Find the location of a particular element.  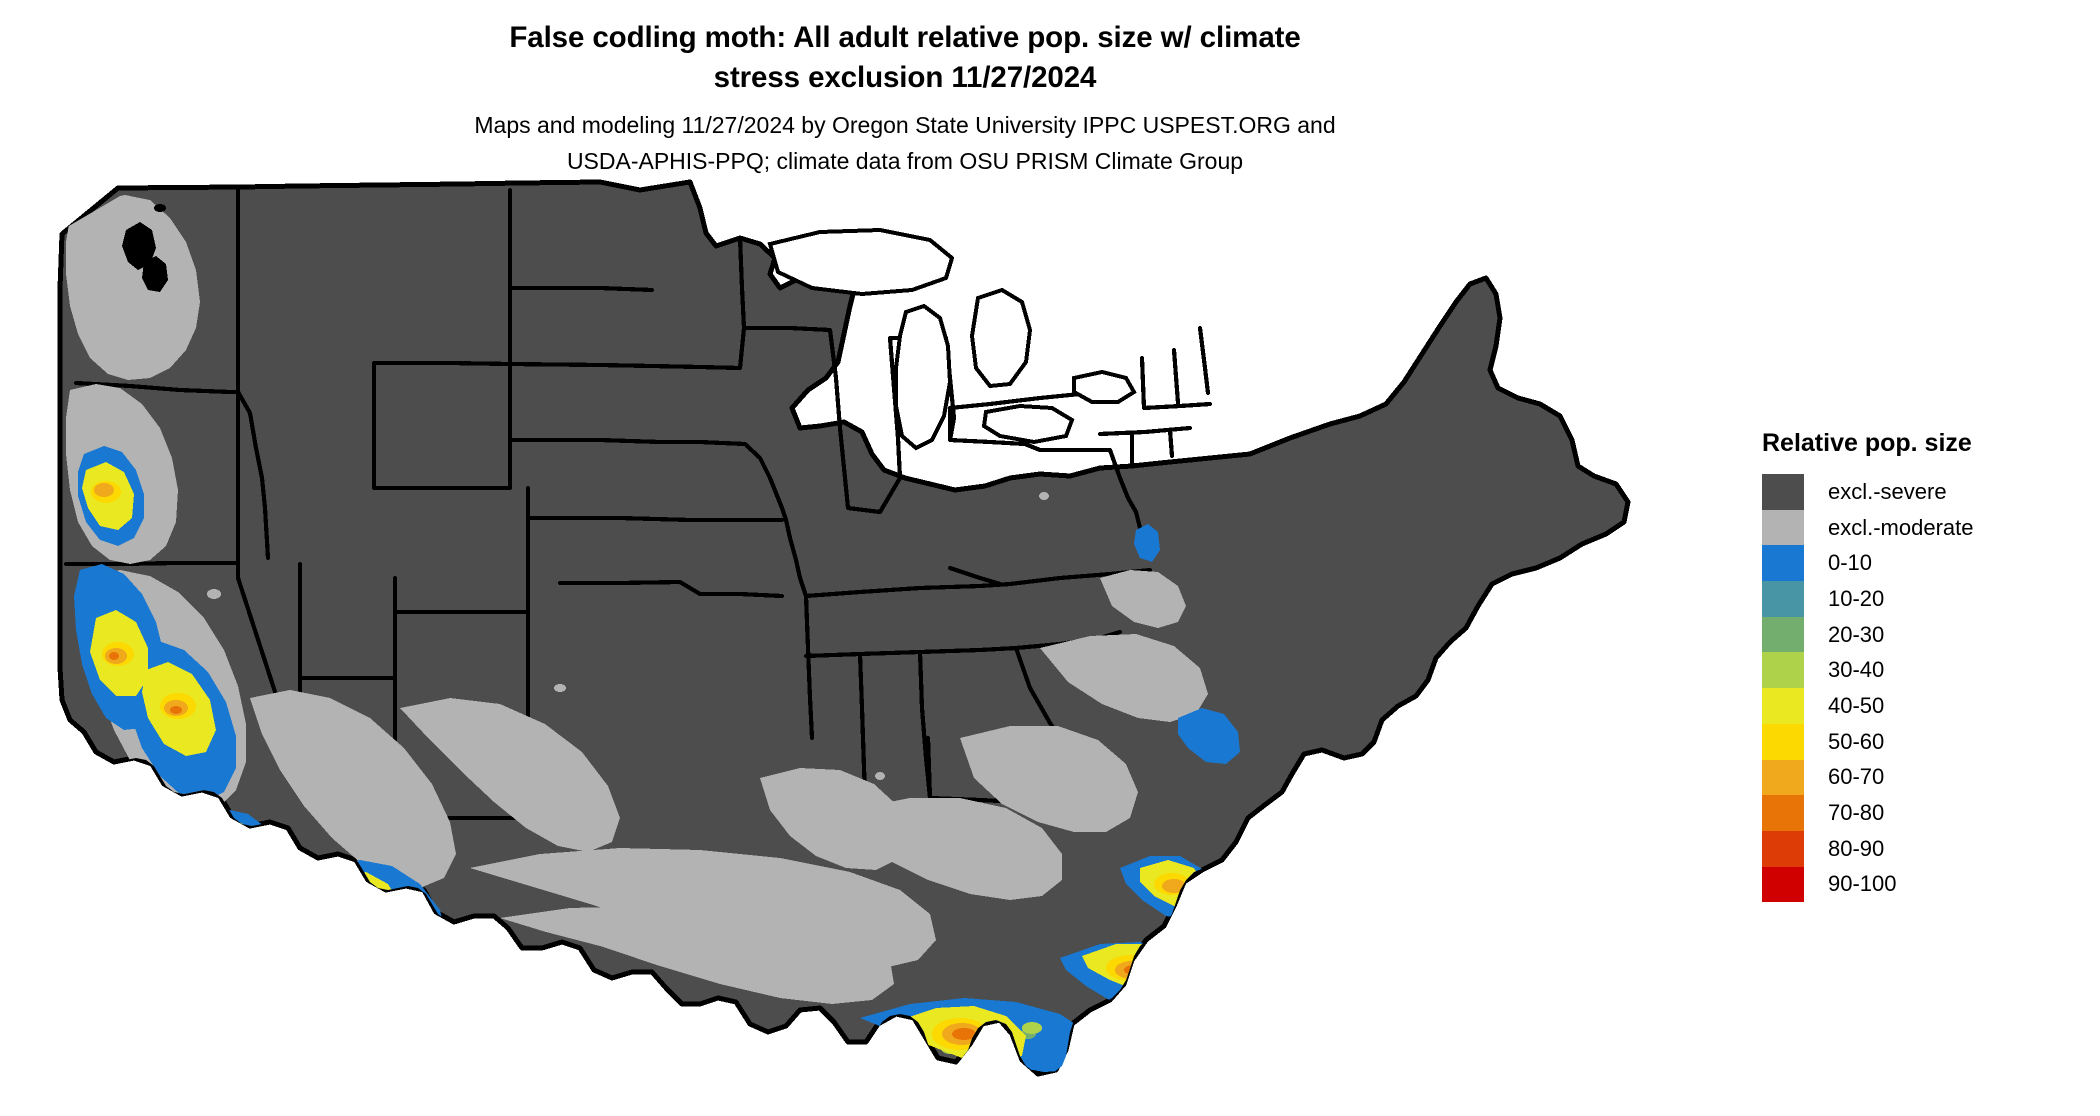

border-nd-sd is located at coordinates (581, 289).